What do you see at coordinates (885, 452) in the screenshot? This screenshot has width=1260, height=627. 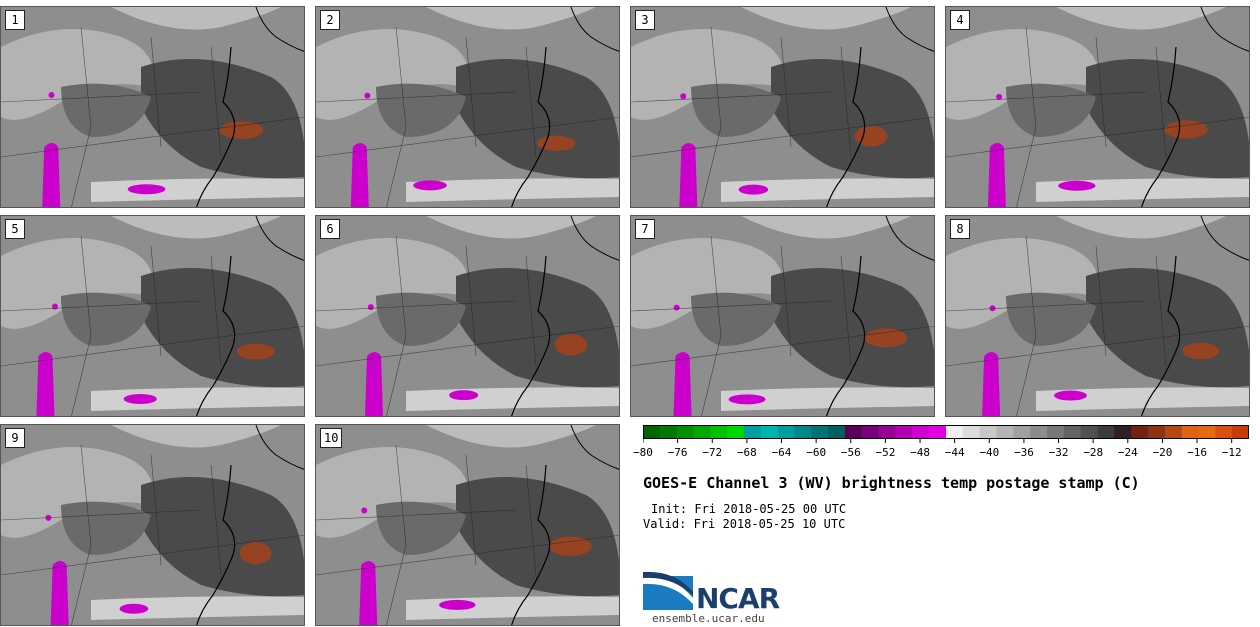 I see `colorbar-tick-label: −52` at bounding box center [885, 452].